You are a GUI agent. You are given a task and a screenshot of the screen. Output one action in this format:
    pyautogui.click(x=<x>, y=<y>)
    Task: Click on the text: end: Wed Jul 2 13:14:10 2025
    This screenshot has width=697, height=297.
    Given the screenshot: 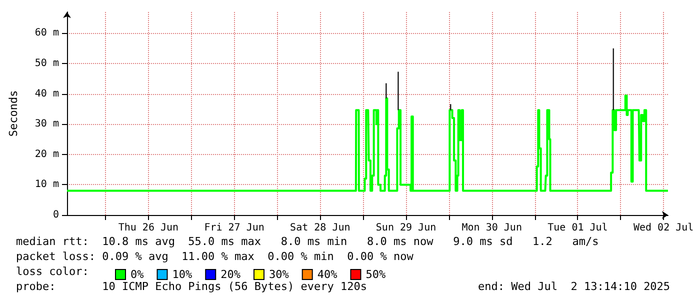 What is the action you would take?
    pyautogui.click(x=574, y=286)
    